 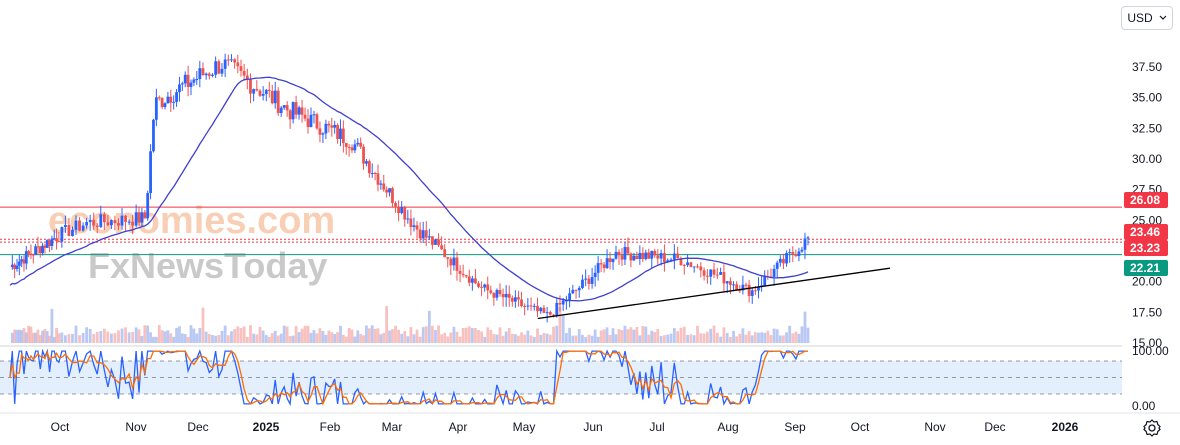 I want to click on gear-icon, so click(x=1152, y=428).